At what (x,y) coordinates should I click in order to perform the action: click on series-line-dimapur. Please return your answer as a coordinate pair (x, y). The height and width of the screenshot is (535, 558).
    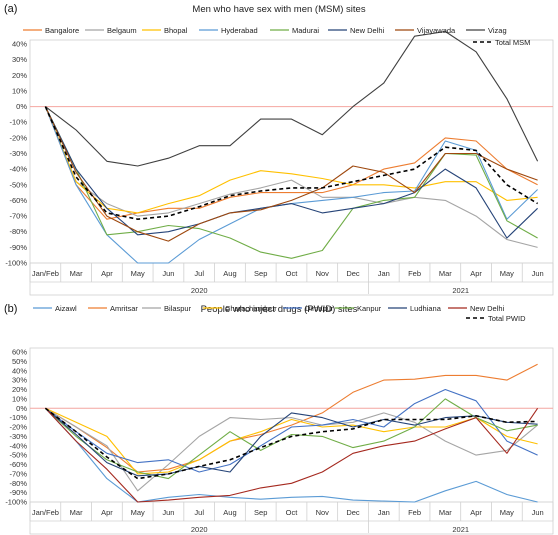
    Looking at the image, I should click on (291, 430).